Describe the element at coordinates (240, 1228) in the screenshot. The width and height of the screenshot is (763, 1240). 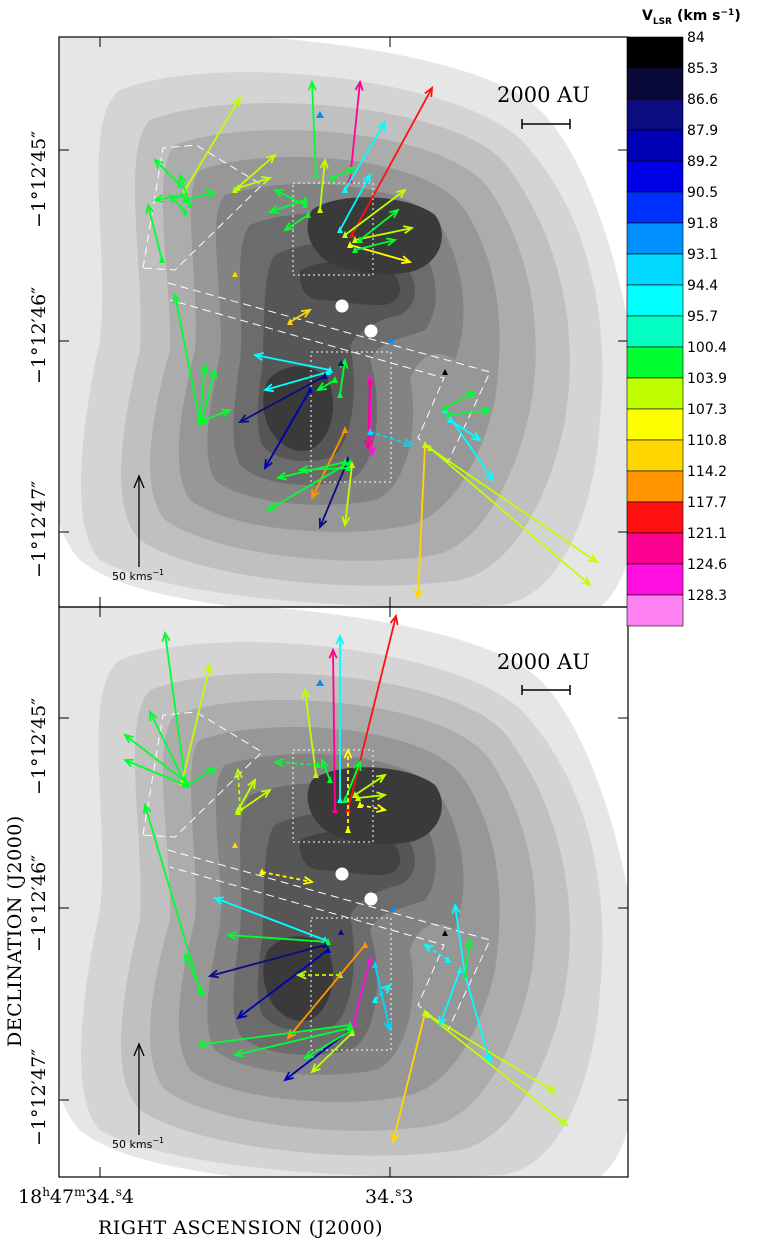
I see `x-axis-title: RIGHT ASCENSION (J2000)` at that location.